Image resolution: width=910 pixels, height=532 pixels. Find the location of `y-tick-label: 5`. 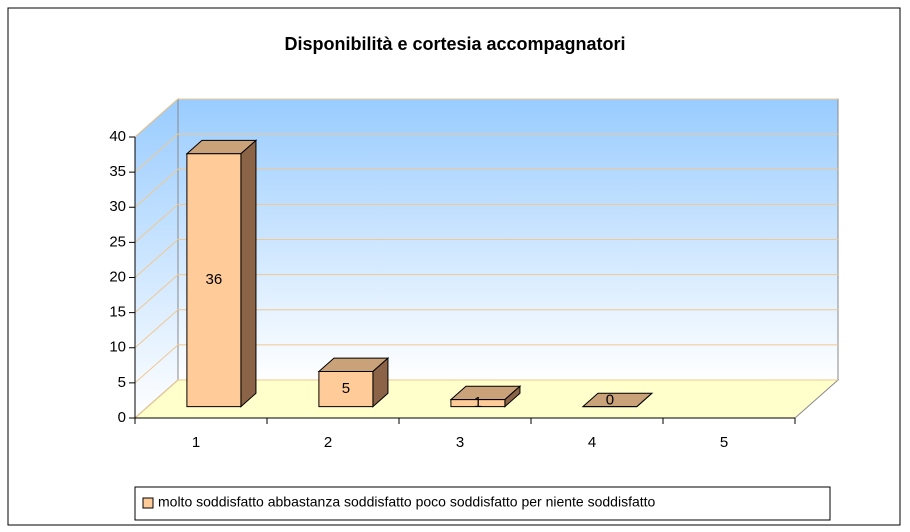

y-tick-label: 5 is located at coordinates (122, 382).